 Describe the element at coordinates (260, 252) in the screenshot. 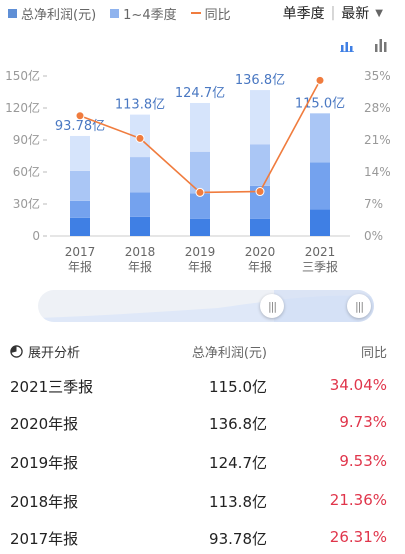

I see `x-tick-label: 2020` at that location.